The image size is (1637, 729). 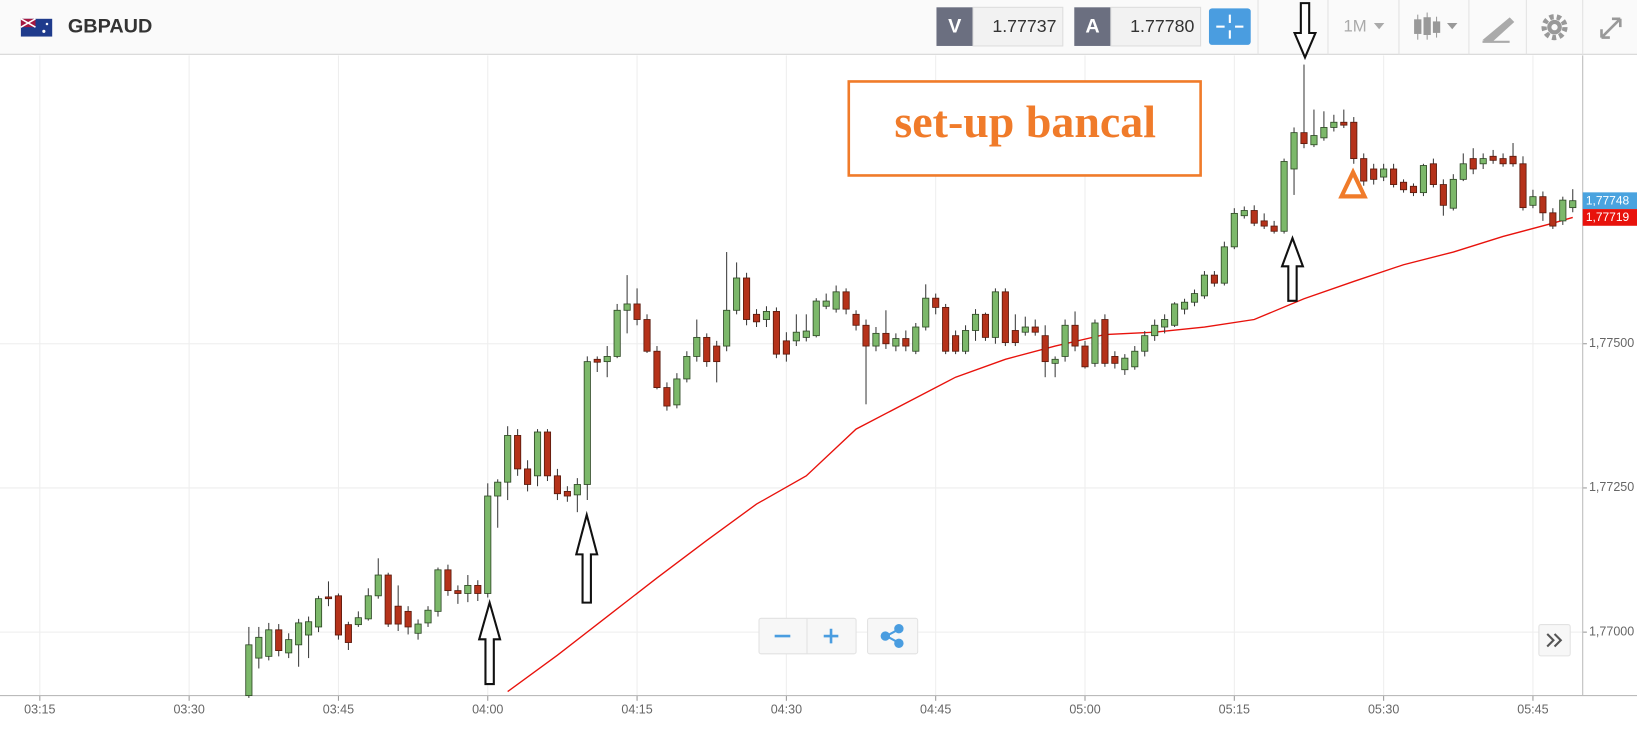 I want to click on crosshair-button, so click(x=1229, y=26).